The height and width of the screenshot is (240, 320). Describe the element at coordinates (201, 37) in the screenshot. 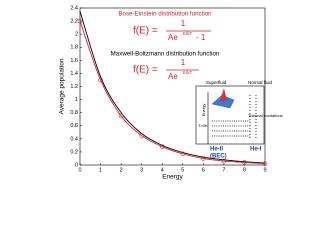

I see `formula-tail: - 1` at that location.